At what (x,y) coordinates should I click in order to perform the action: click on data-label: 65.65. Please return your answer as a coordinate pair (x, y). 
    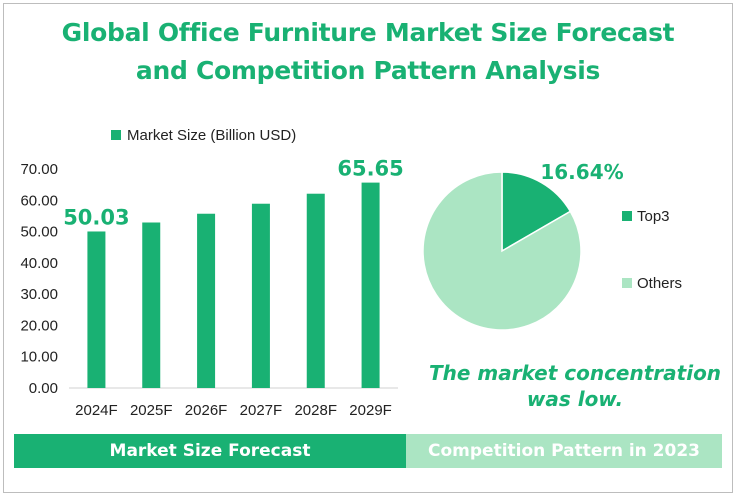
    Looking at the image, I should click on (370, 169).